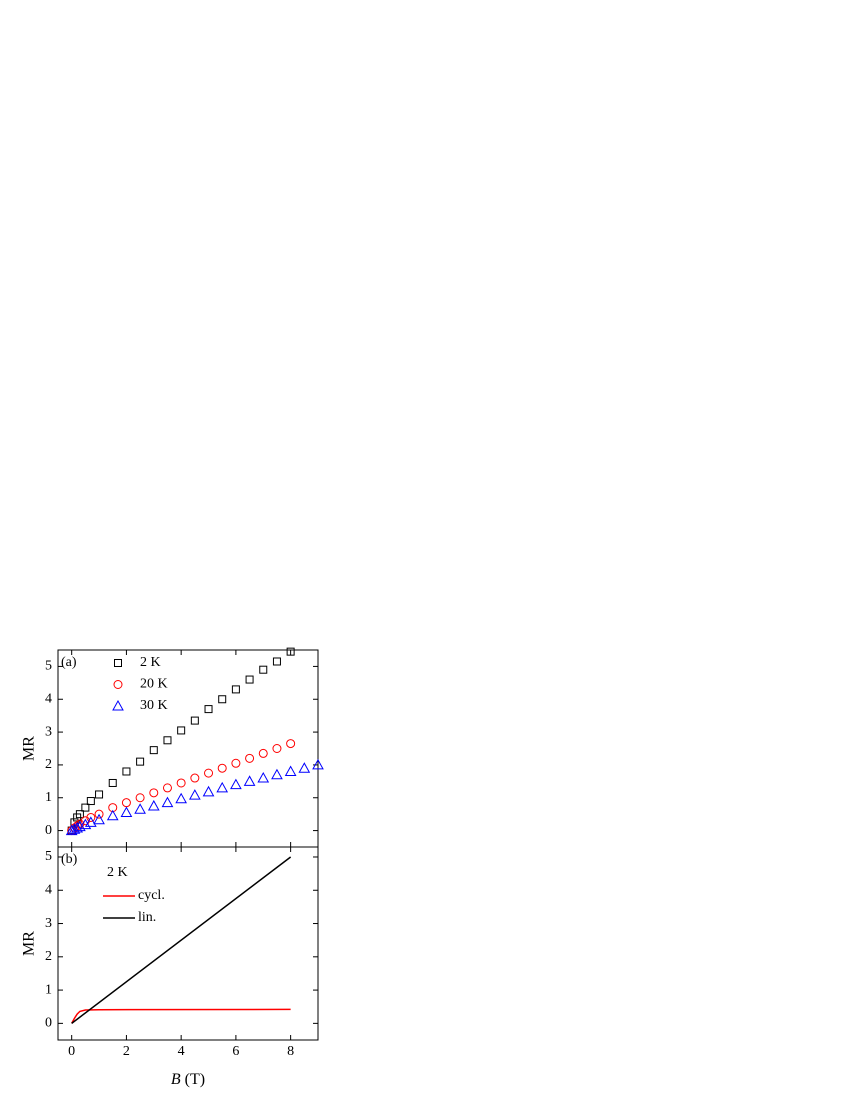 Image resolution: width=850 pixels, height=1100 pixels. Describe the element at coordinates (181, 1051) in the screenshot. I see `x-tick-label: 4` at that location.